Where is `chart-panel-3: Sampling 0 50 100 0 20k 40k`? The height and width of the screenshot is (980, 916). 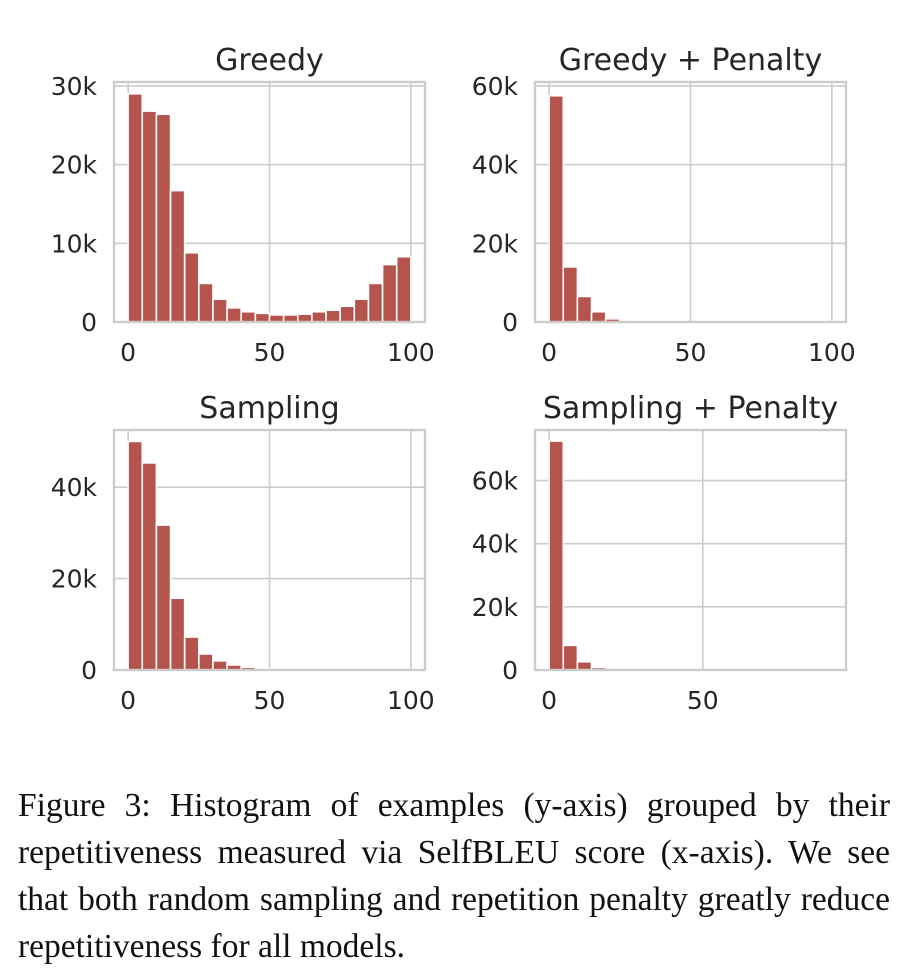 chart-panel-3: Sampling 0 50 100 0 20k 40k is located at coordinates (243, 553).